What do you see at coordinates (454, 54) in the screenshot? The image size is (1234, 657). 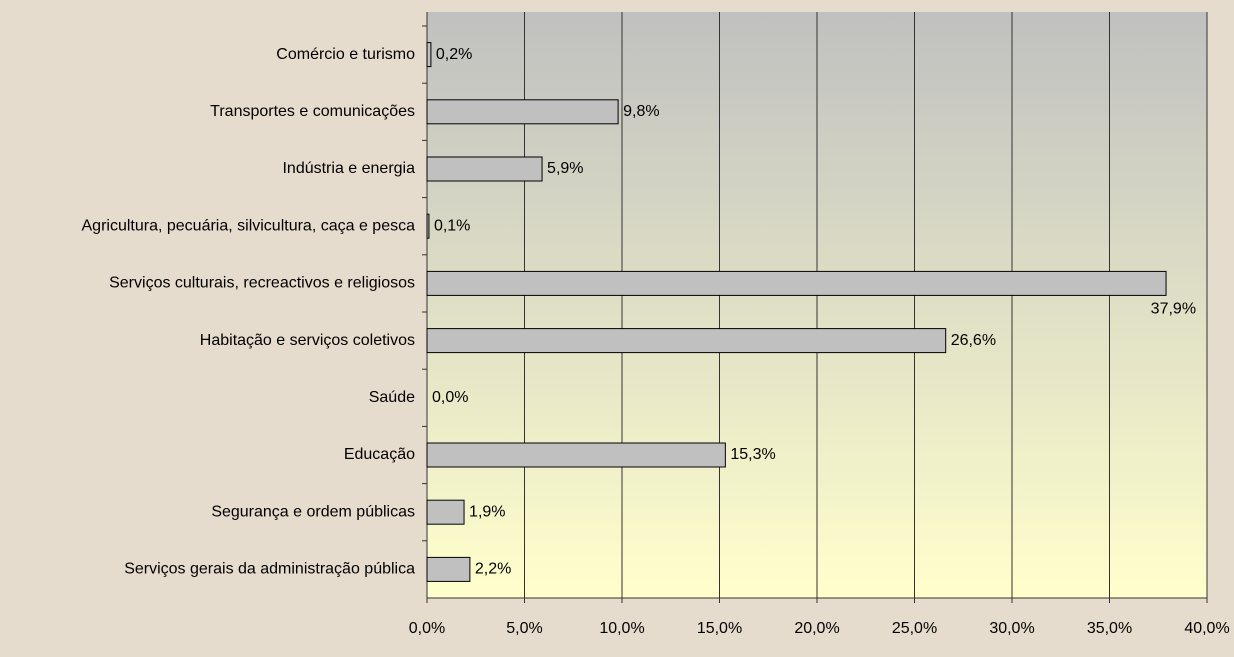 I see `data-label: 0,2%` at bounding box center [454, 54].